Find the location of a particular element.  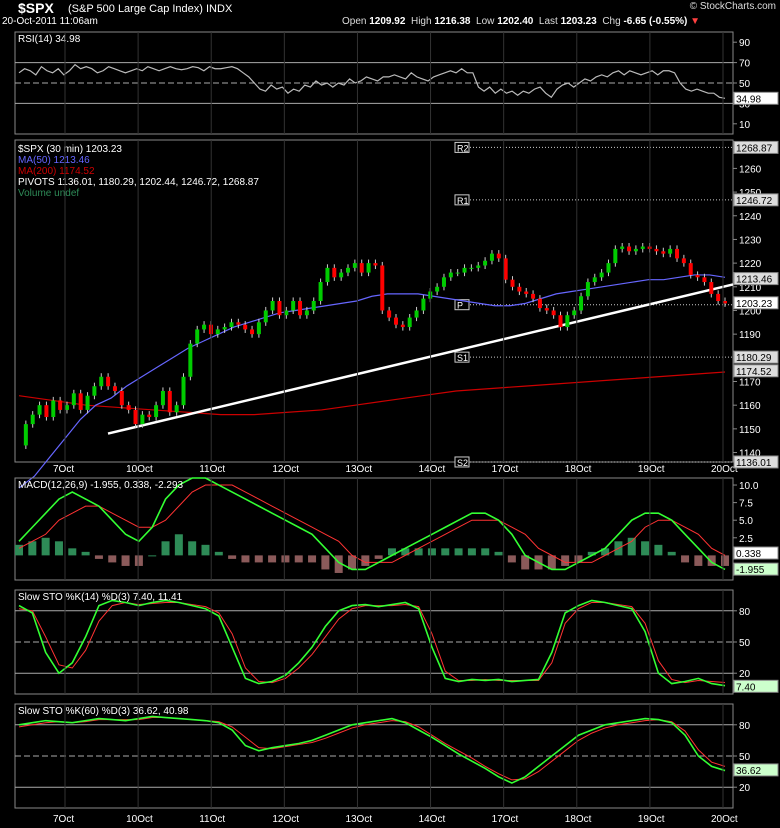

pivot-box-r2 is located at coordinates (462, 147).